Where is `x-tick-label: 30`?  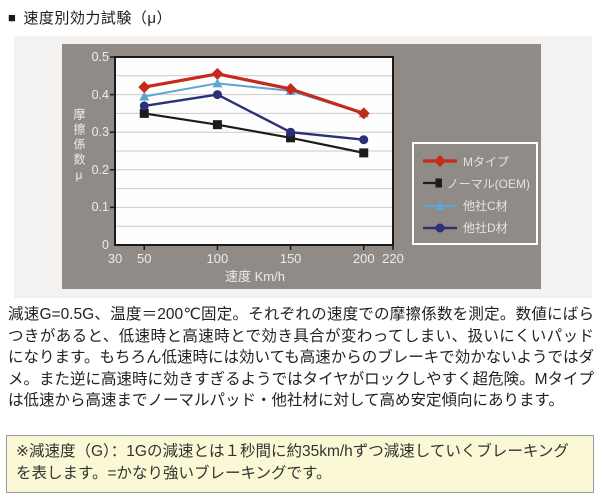 x-tick-label: 30 is located at coordinates (115, 258).